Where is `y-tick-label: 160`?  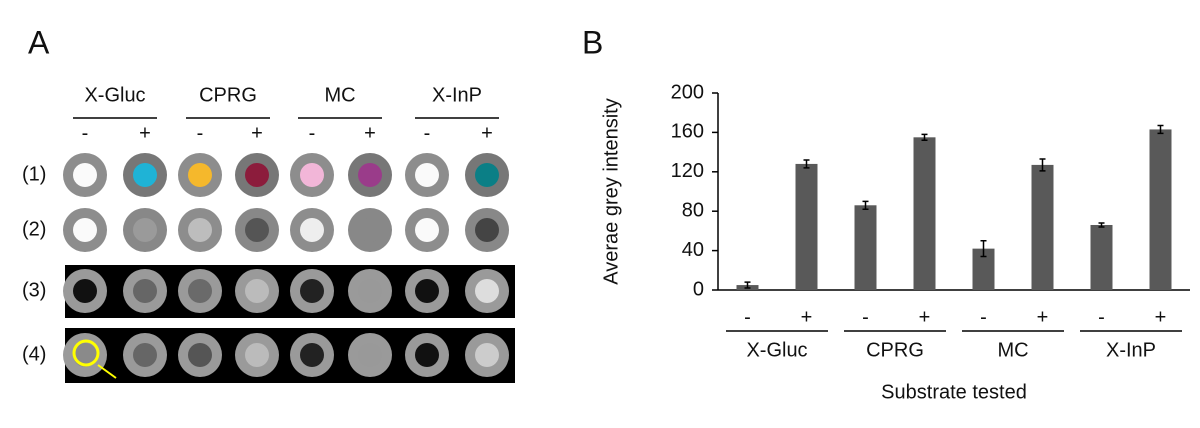
y-tick-label: 160 is located at coordinates (687, 132).